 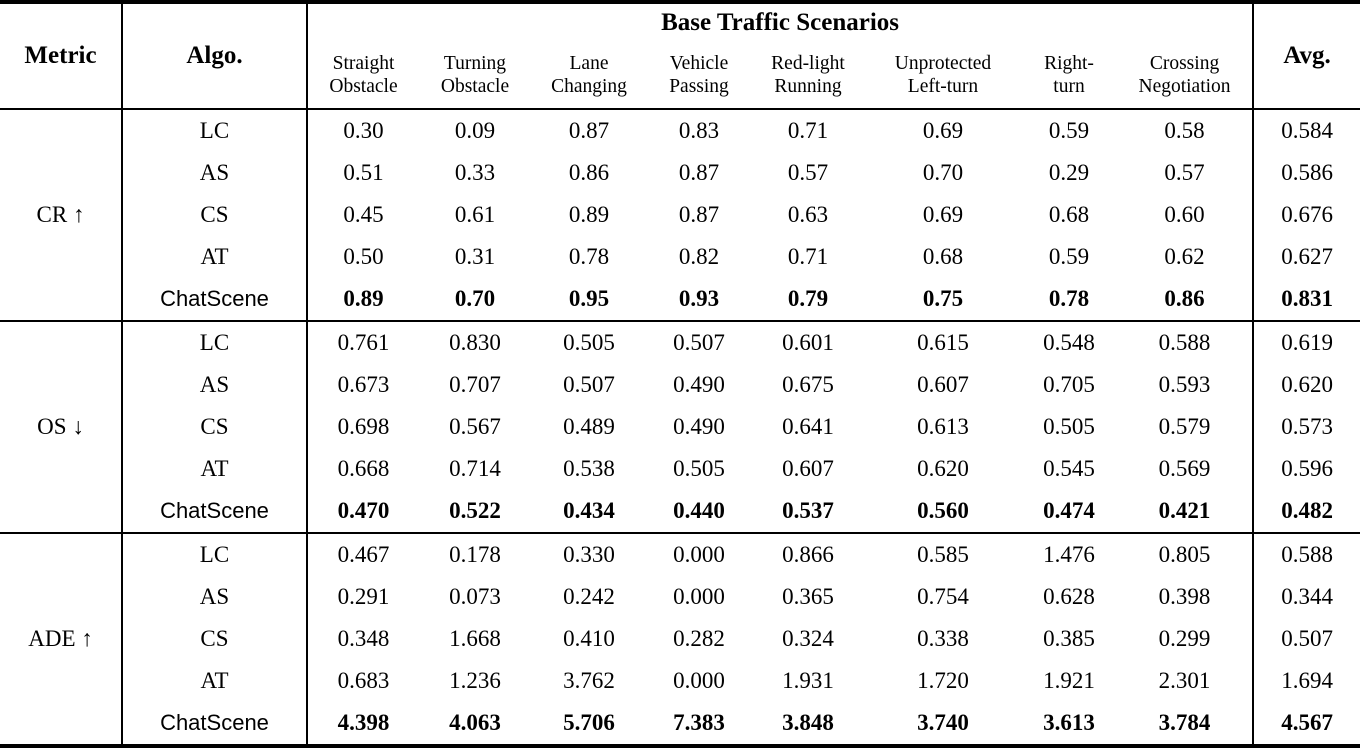 I want to click on algo-column-header: Algo., so click(x=215, y=55).